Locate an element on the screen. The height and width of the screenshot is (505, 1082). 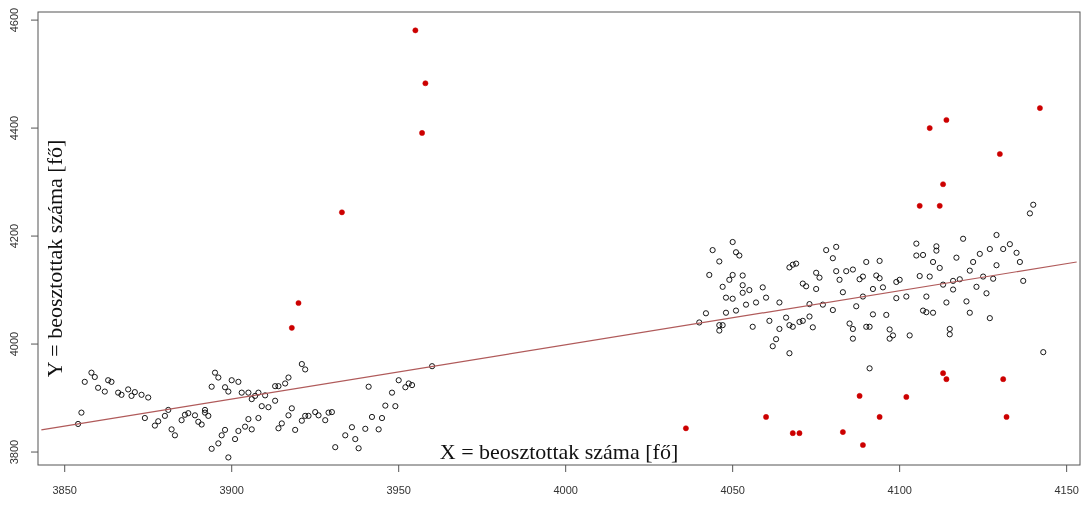
y-tick-label: 4200 is located at coordinates (14, 236).